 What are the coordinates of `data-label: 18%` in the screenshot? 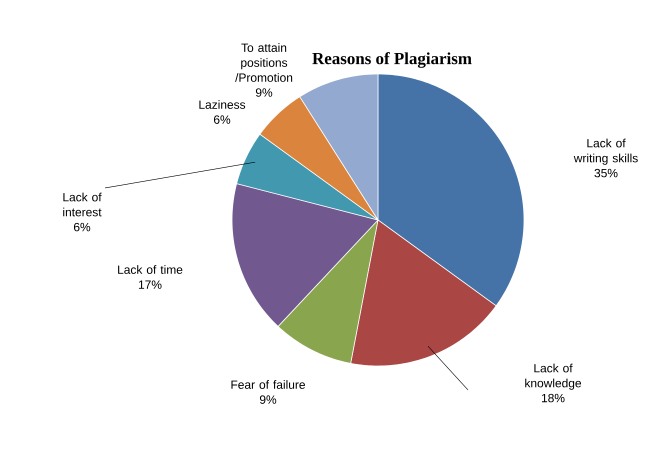 It's located at (553, 398).